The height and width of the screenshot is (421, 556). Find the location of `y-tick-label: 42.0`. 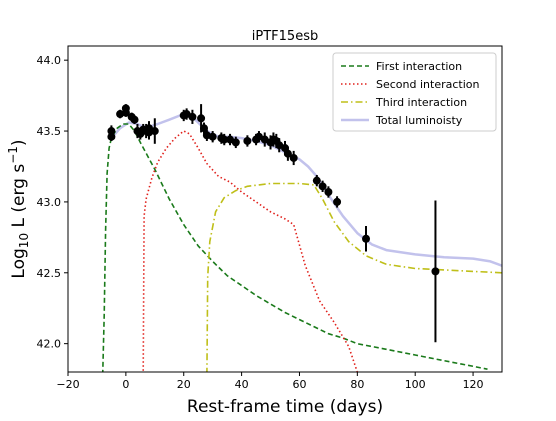

y-tick-label: 42.0 is located at coordinates (49, 344).